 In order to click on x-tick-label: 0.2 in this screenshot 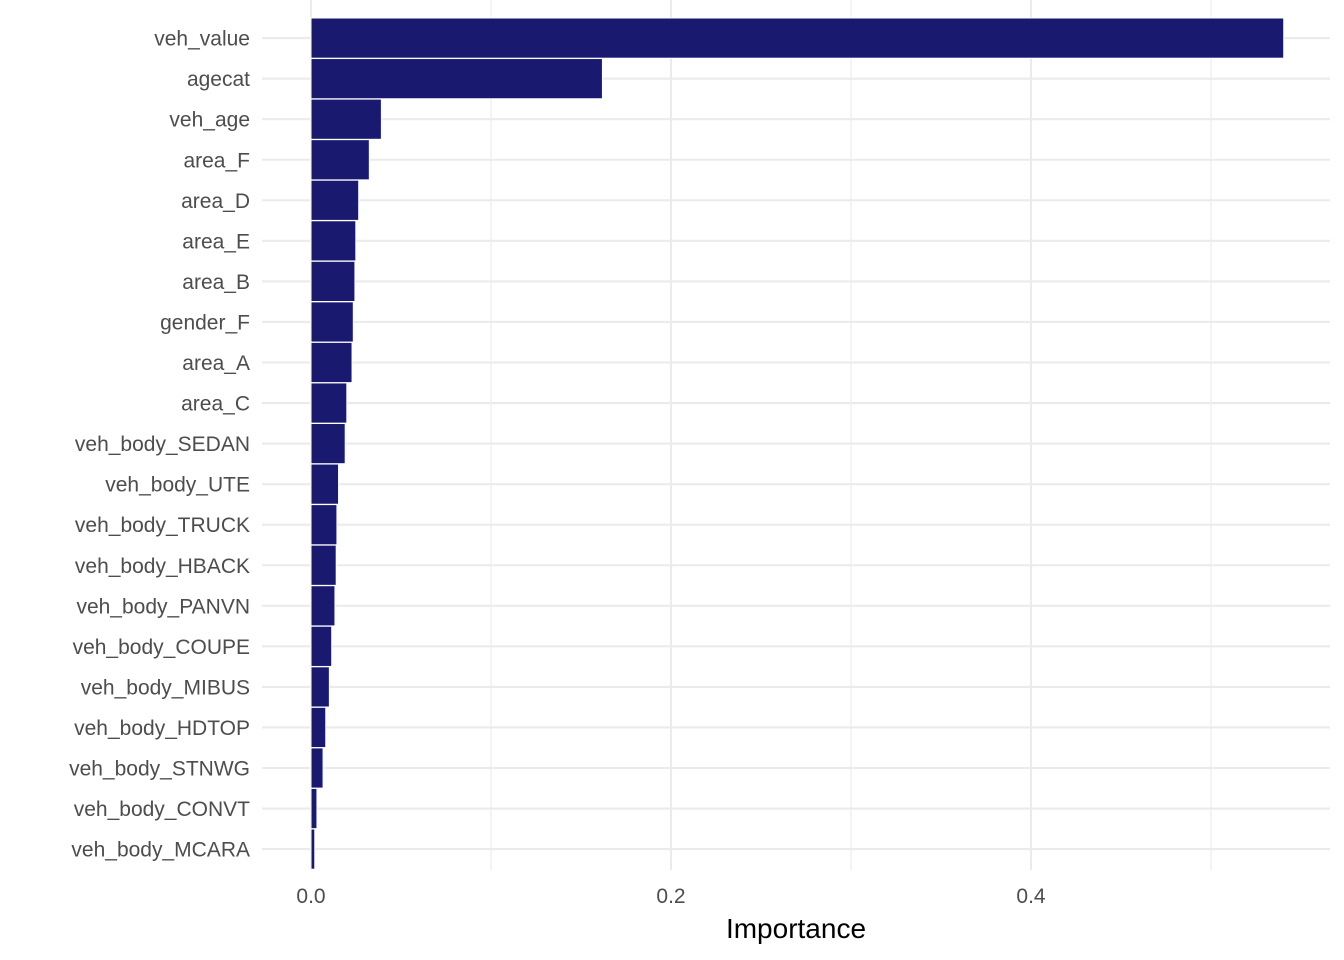, I will do `click(670, 896)`.